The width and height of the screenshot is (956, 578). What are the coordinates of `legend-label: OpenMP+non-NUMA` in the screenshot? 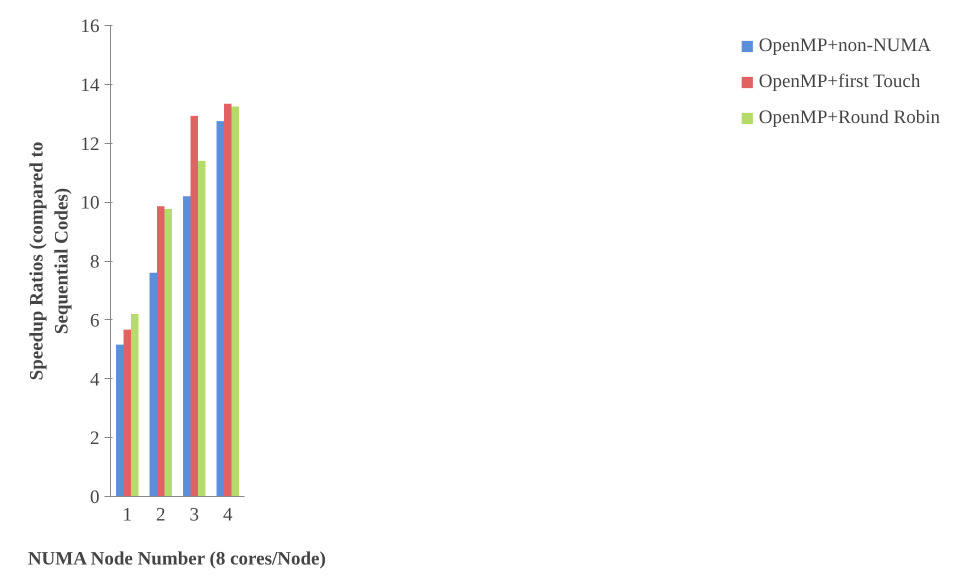 It's located at (844, 46).